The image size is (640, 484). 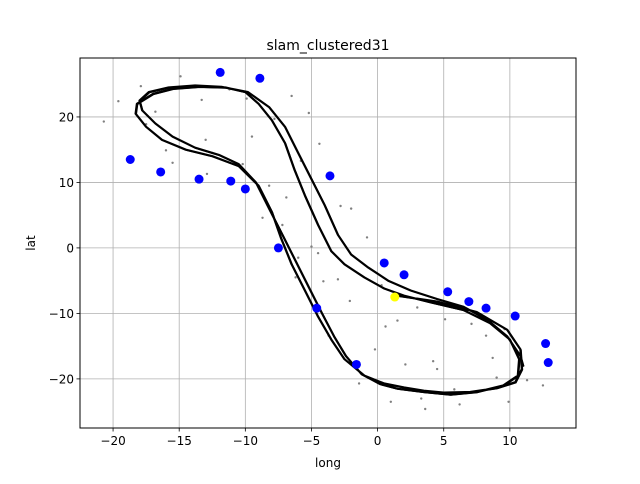 I want to click on x-tick-label: 0, so click(x=378, y=441).